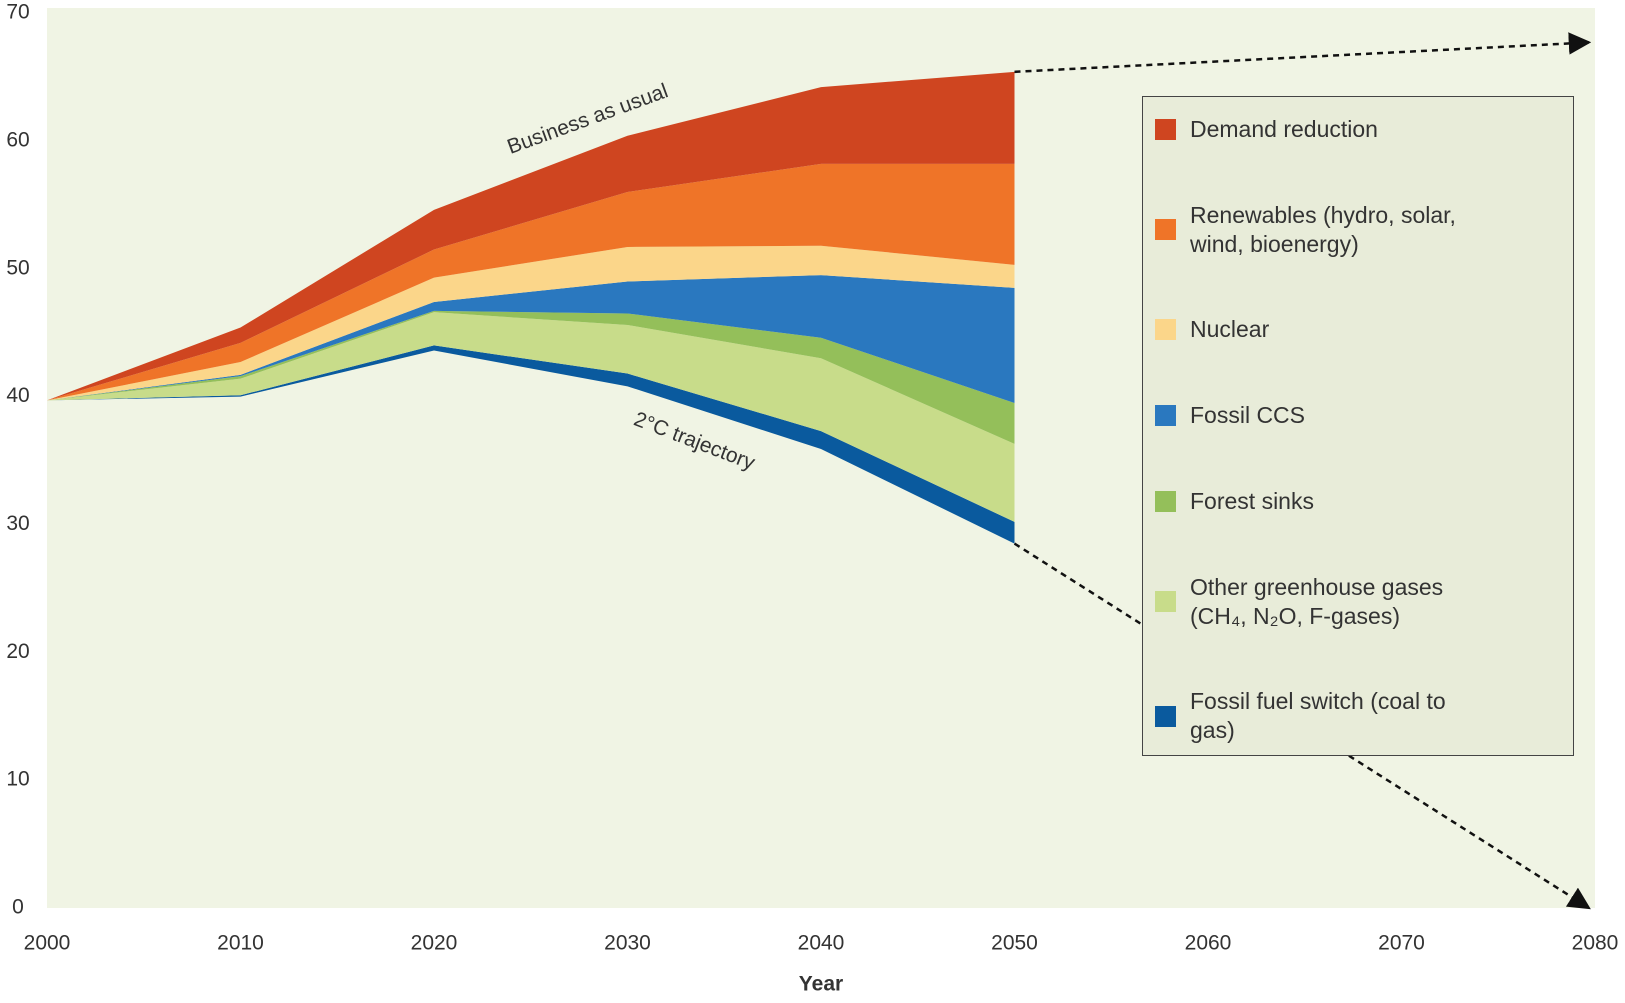 The width and height of the screenshot is (1625, 1003). Describe the element at coordinates (17, 267) in the screenshot. I see `y-tick-label: 50` at that location.